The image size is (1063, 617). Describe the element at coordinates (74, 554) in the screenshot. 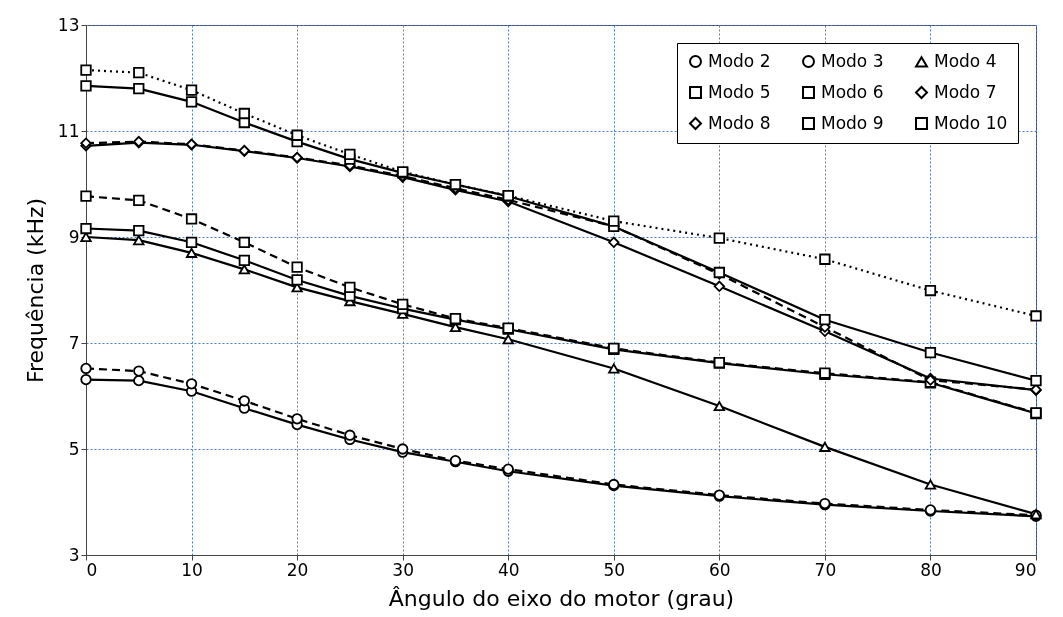

I see `y-tick-label: 3` at that location.